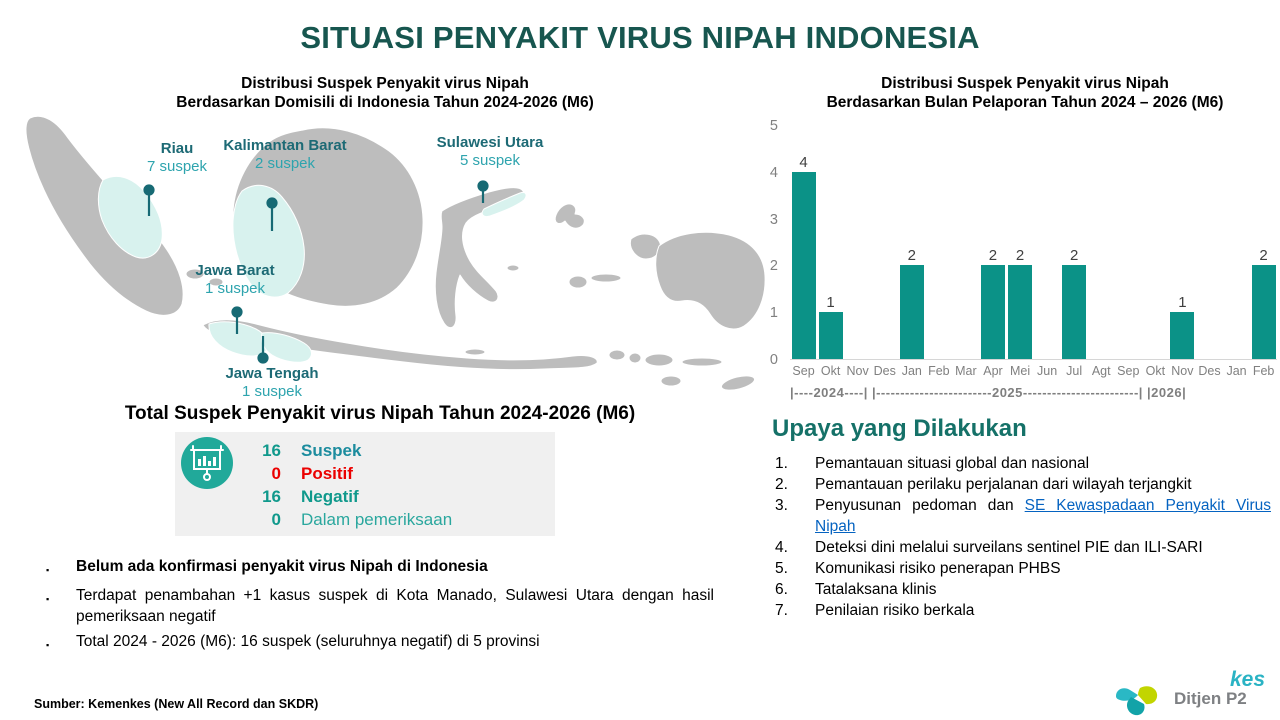  I want to click on island-seram, so click(606, 278).